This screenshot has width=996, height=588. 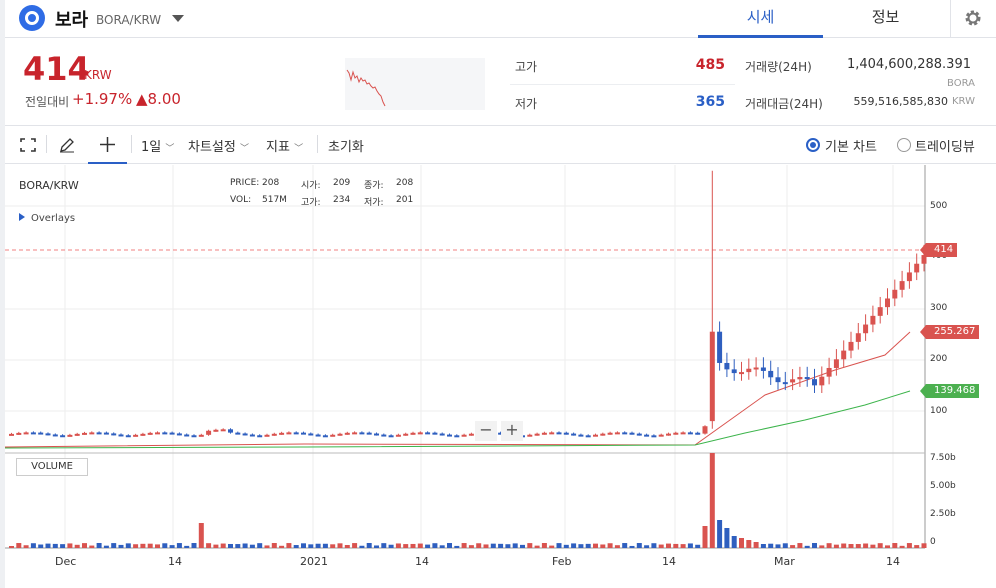 I want to click on indicators-menu: 지표 ﹀, so click(x=284, y=145).